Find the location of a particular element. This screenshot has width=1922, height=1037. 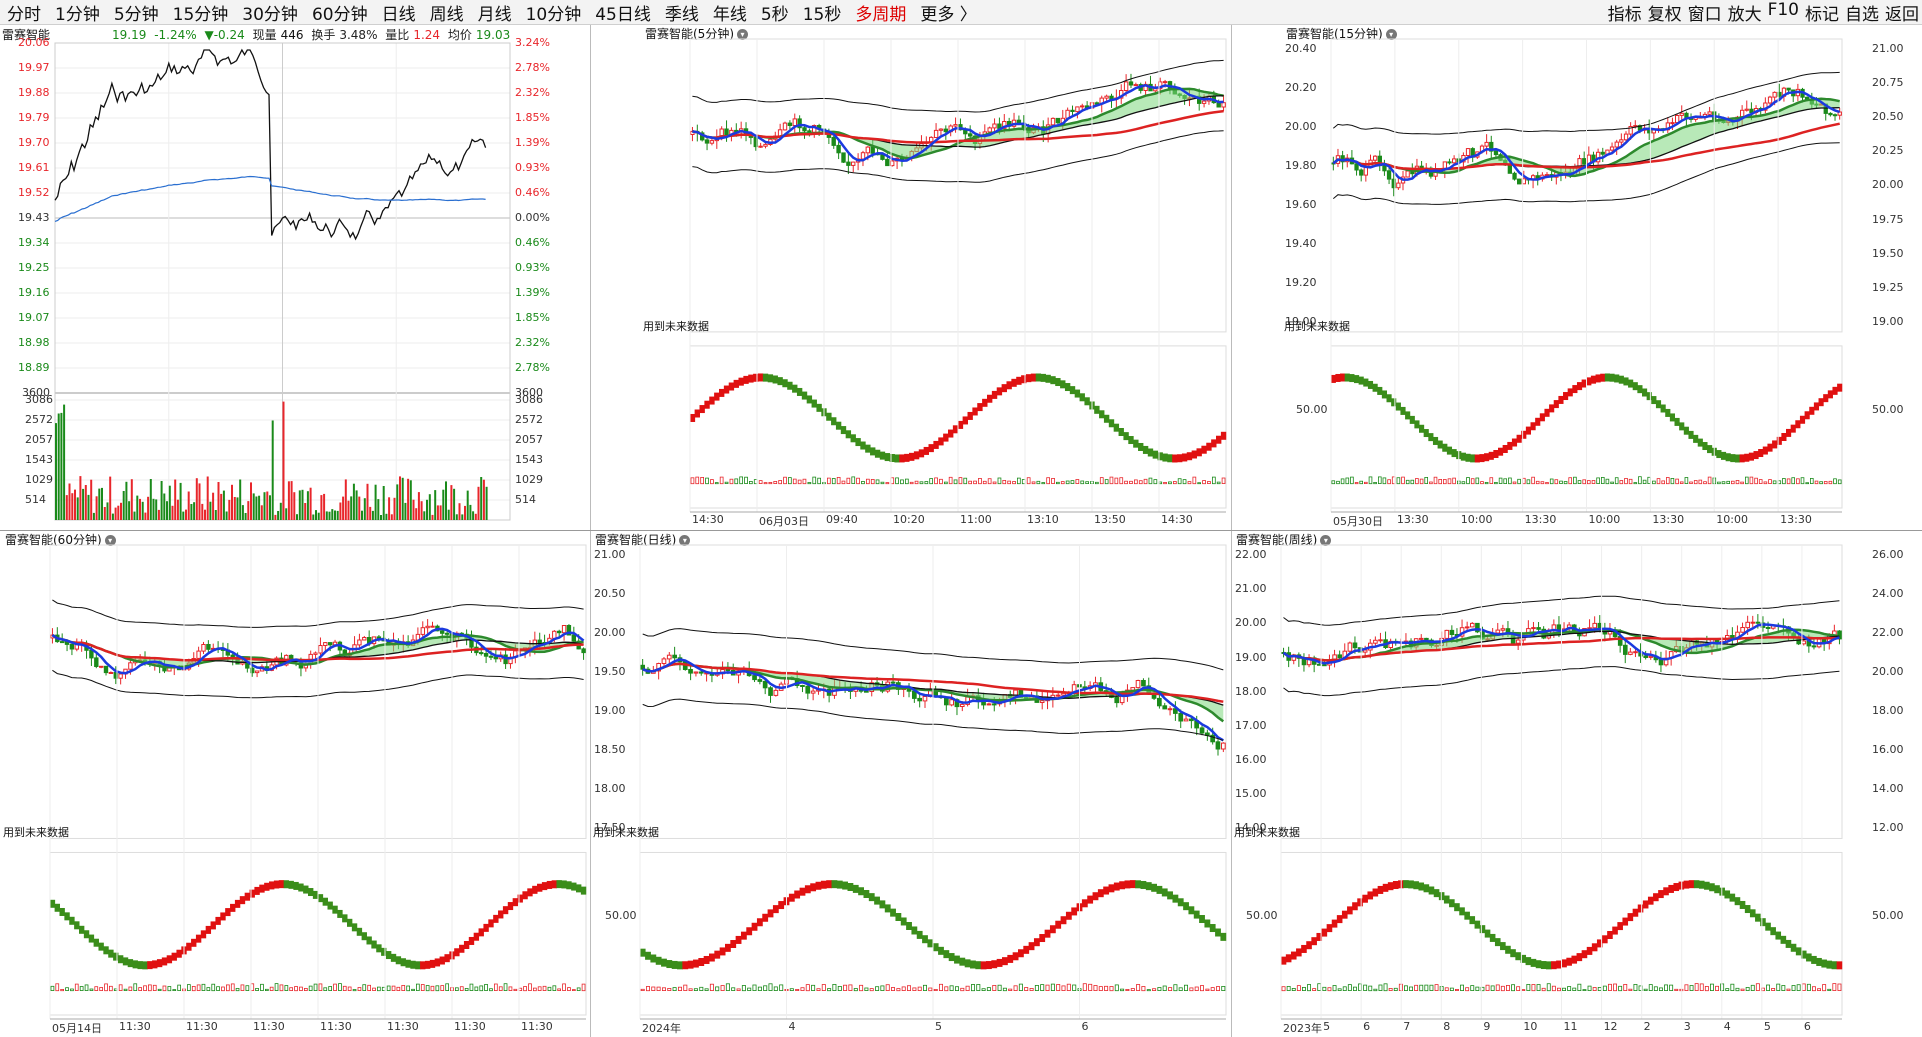

price-axis-label: 22.00 is located at coordinates (1251, 554).